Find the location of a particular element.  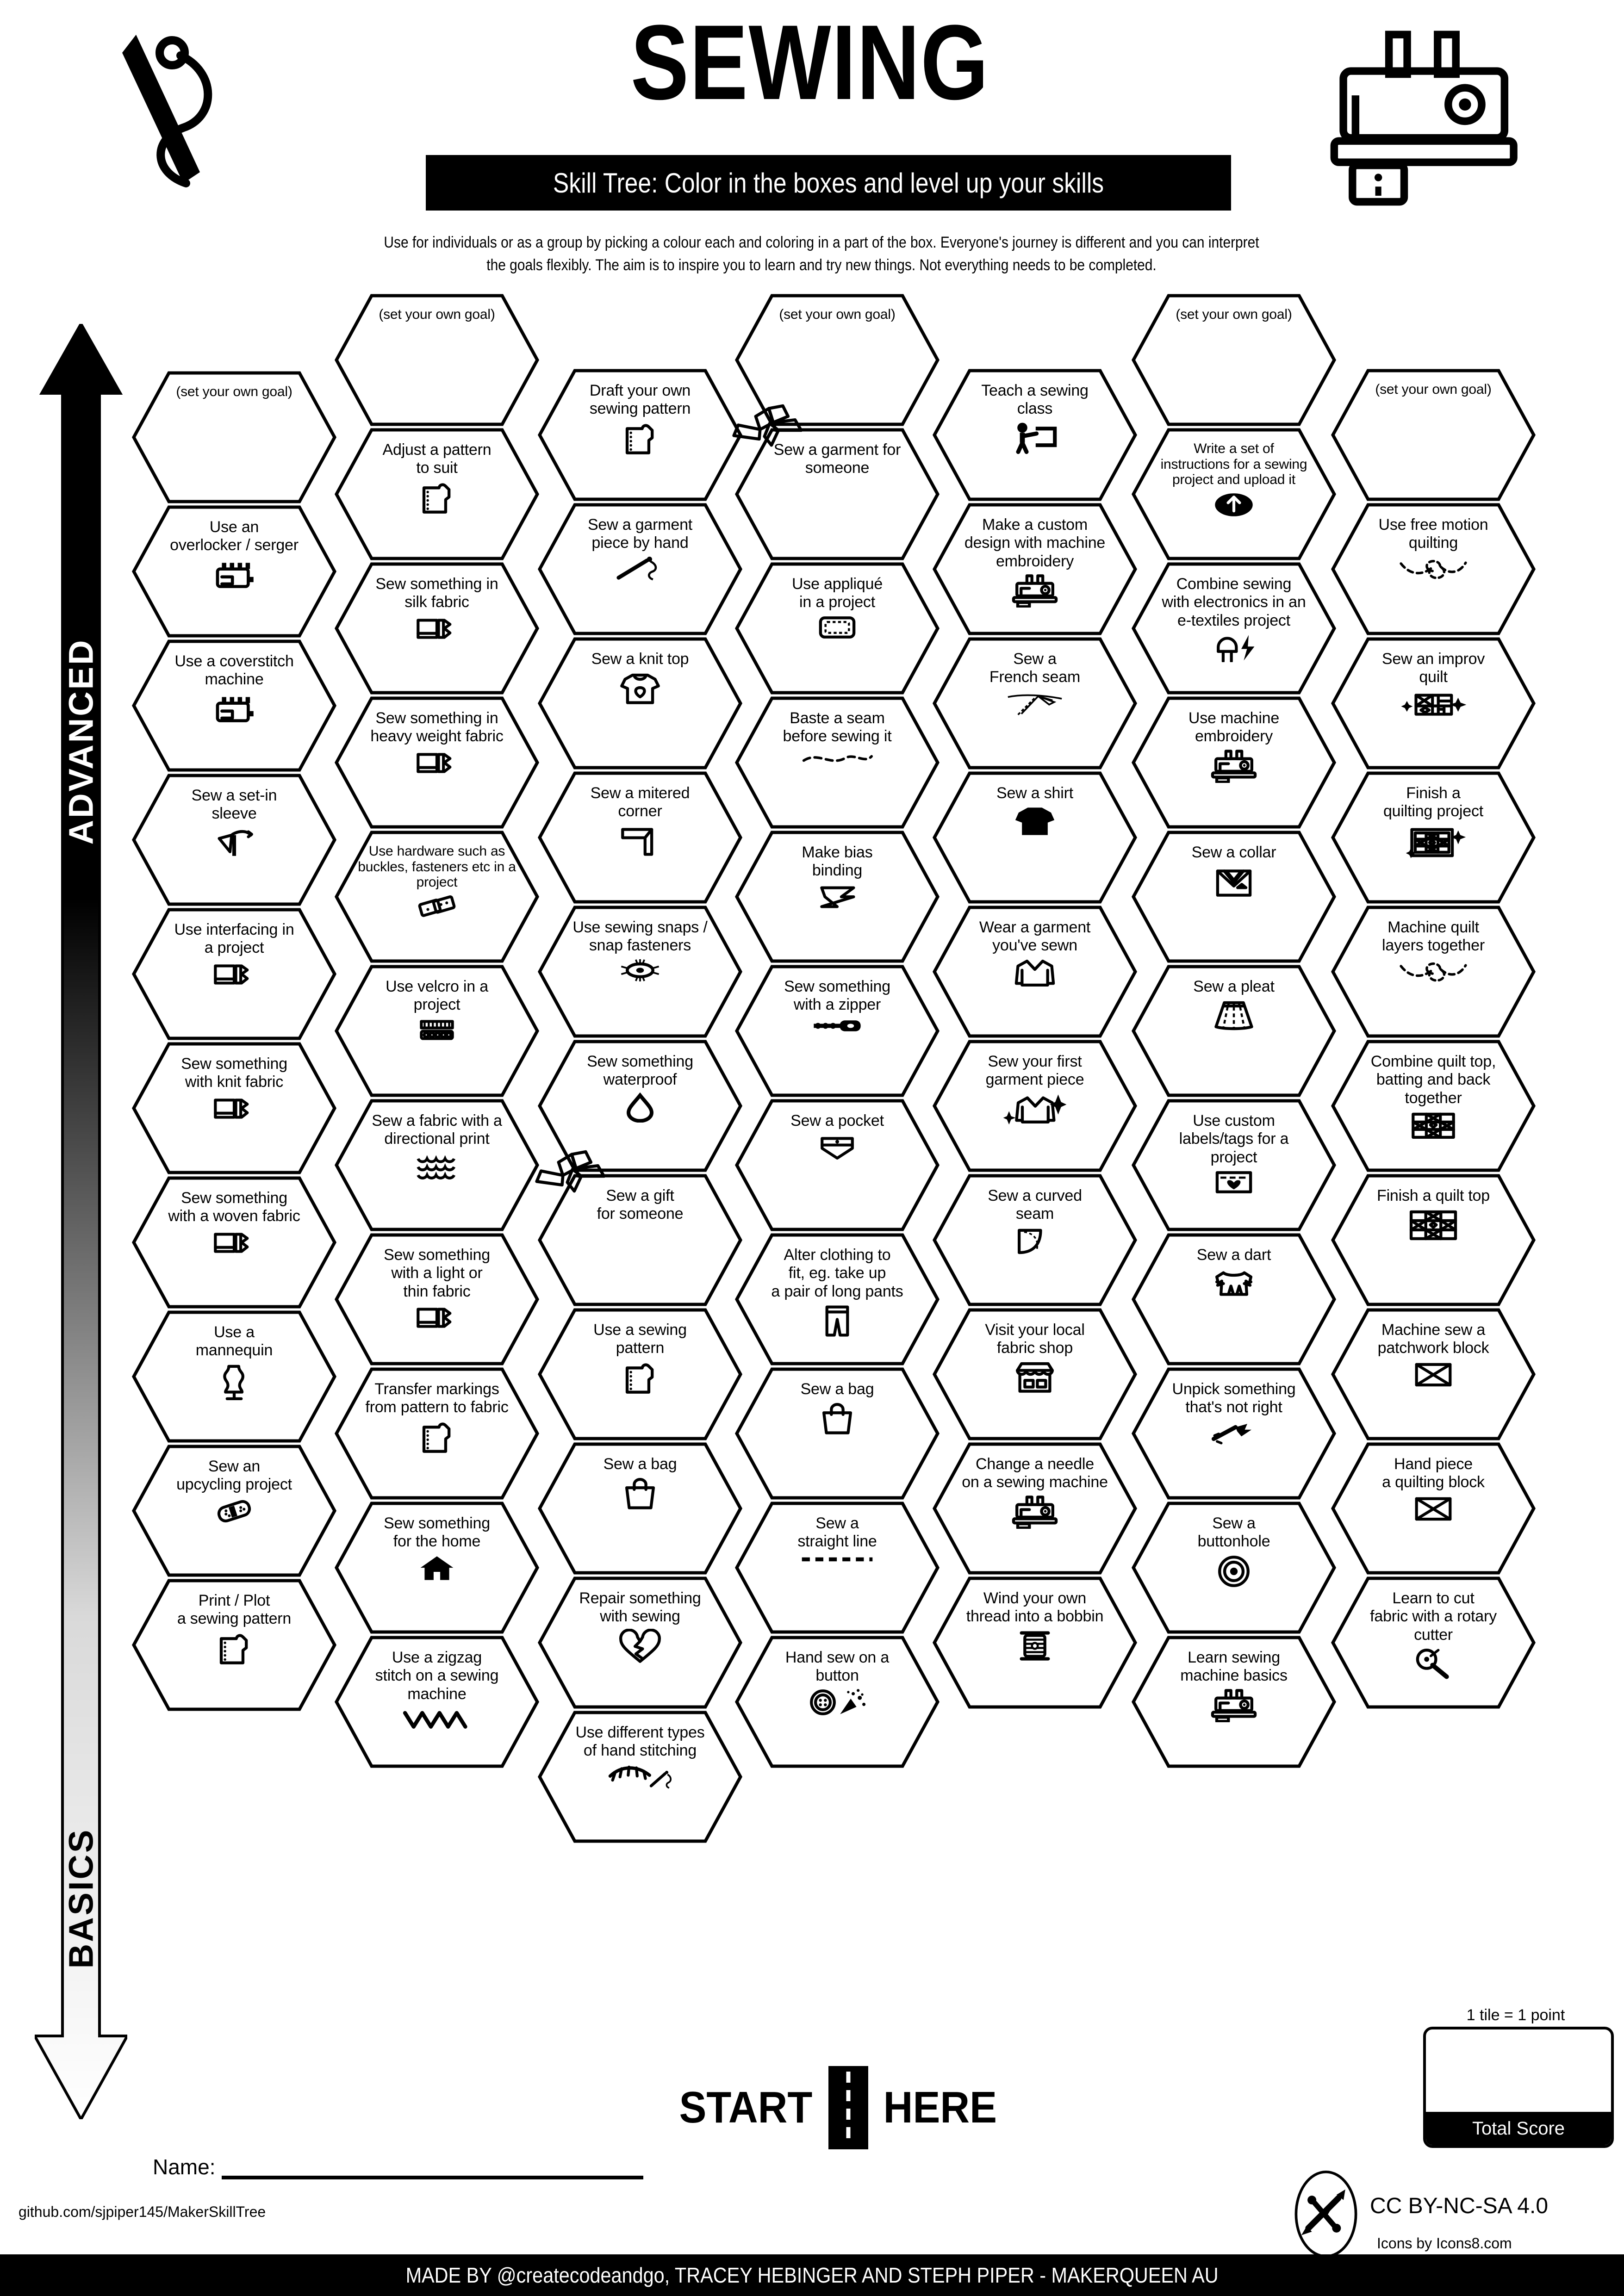

skill-tile: Use a zigzag stitch on a sewing machine is located at coordinates (437, 1702).